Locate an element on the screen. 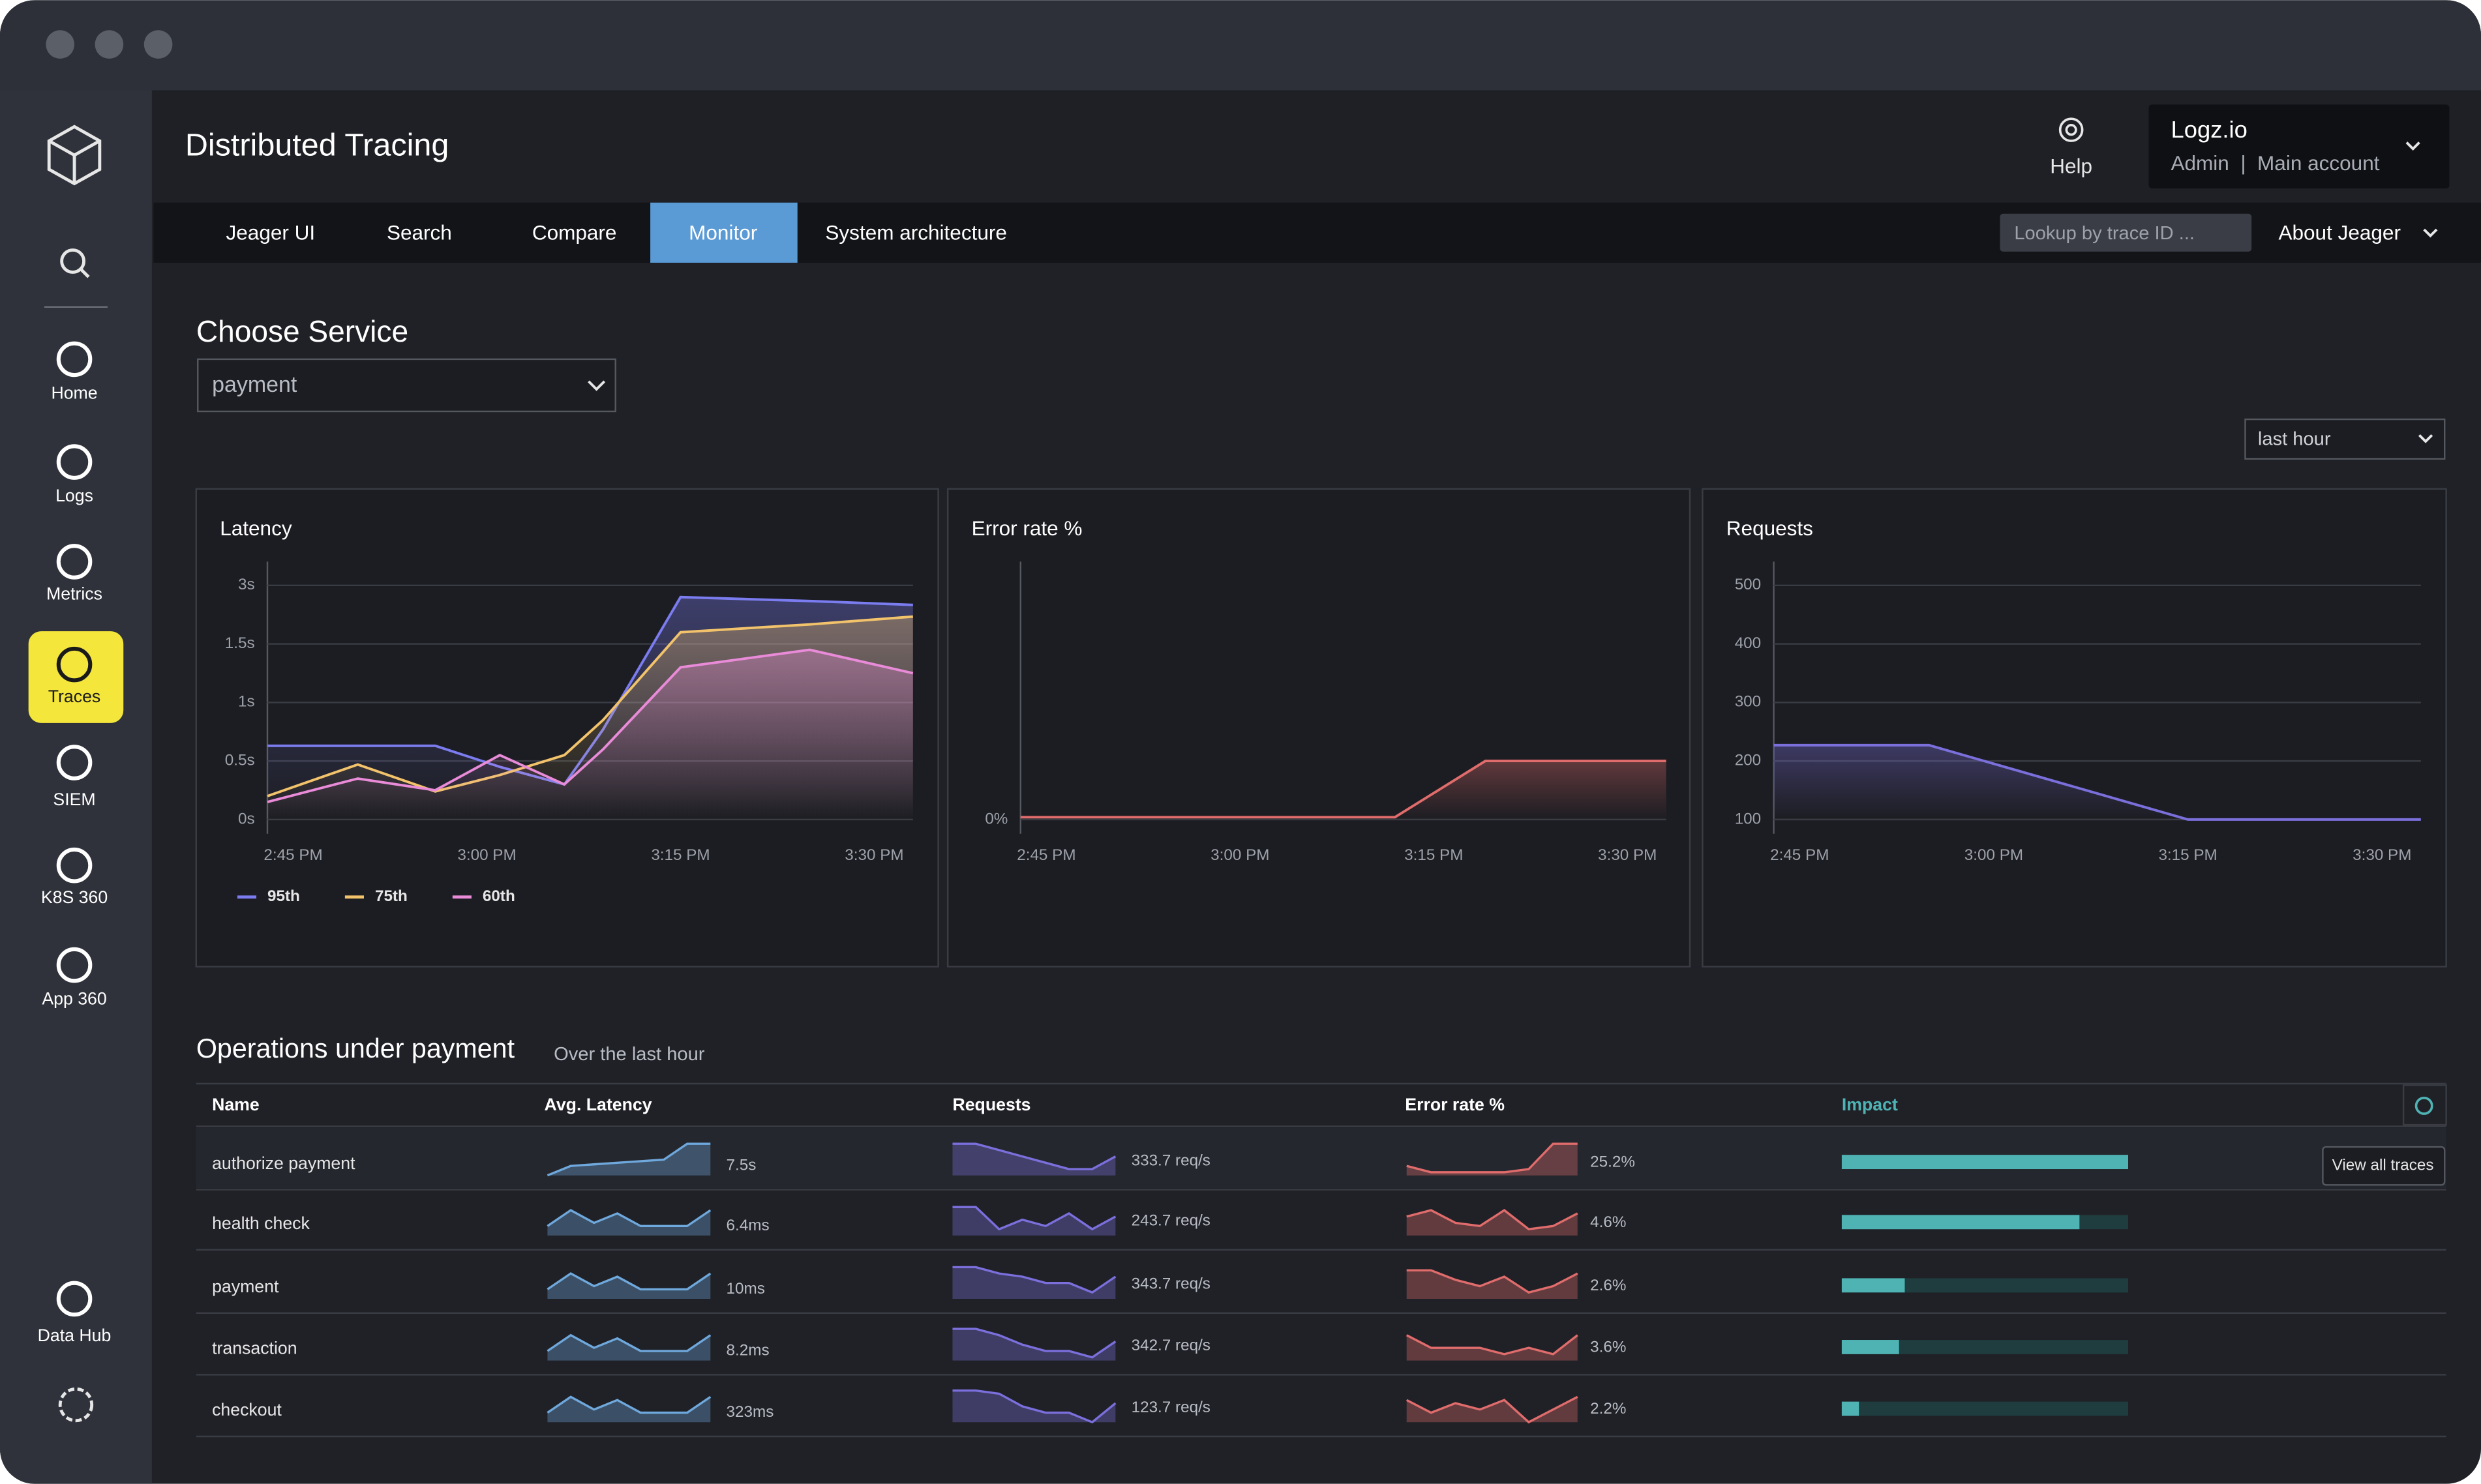  settings-icon is located at coordinates (76, 1405).